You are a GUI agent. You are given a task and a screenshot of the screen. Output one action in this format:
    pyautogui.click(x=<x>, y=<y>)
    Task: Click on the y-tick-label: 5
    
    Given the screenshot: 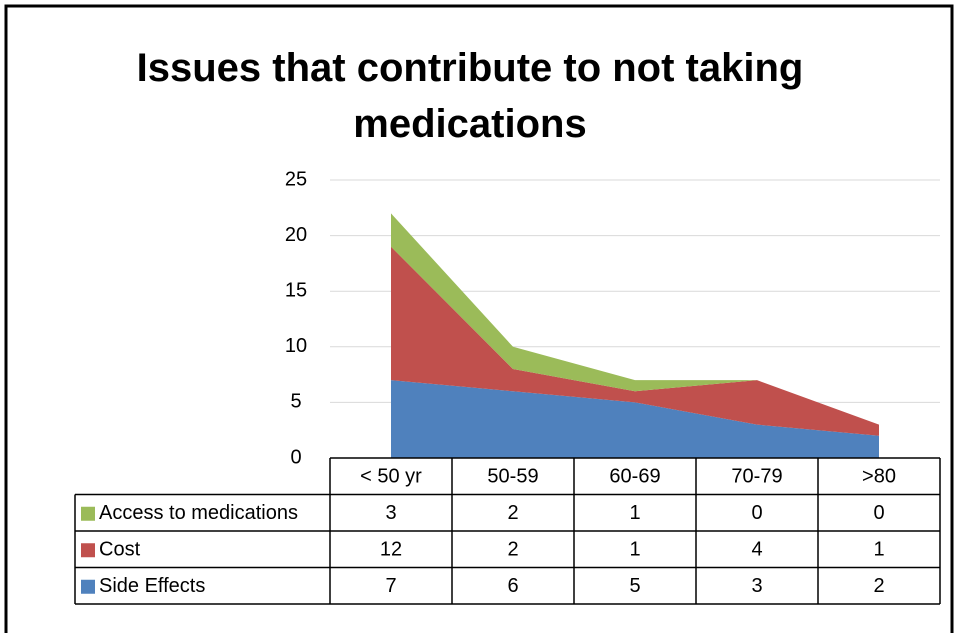 What is the action you would take?
    pyautogui.click(x=295, y=402)
    